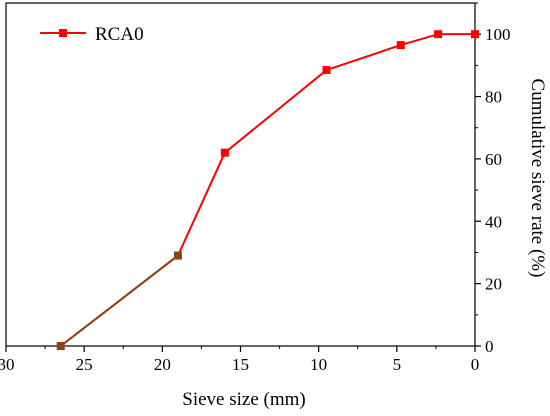 The height and width of the screenshot is (416, 550). Describe the element at coordinates (84, 364) in the screenshot. I see `x-tick-label: 25` at that location.